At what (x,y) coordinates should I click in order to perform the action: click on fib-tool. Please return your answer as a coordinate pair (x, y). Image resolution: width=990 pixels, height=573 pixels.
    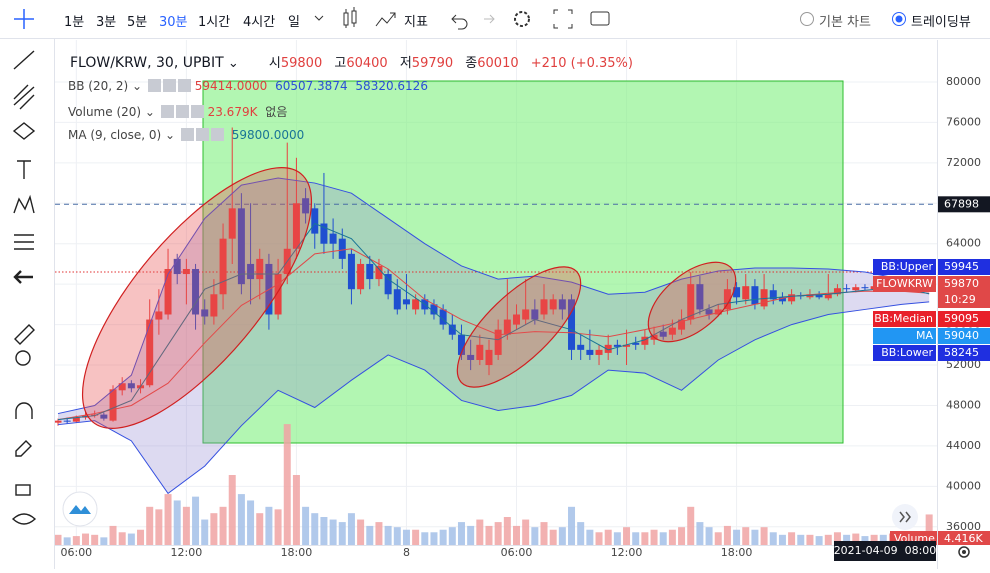
    Looking at the image, I should click on (24, 97).